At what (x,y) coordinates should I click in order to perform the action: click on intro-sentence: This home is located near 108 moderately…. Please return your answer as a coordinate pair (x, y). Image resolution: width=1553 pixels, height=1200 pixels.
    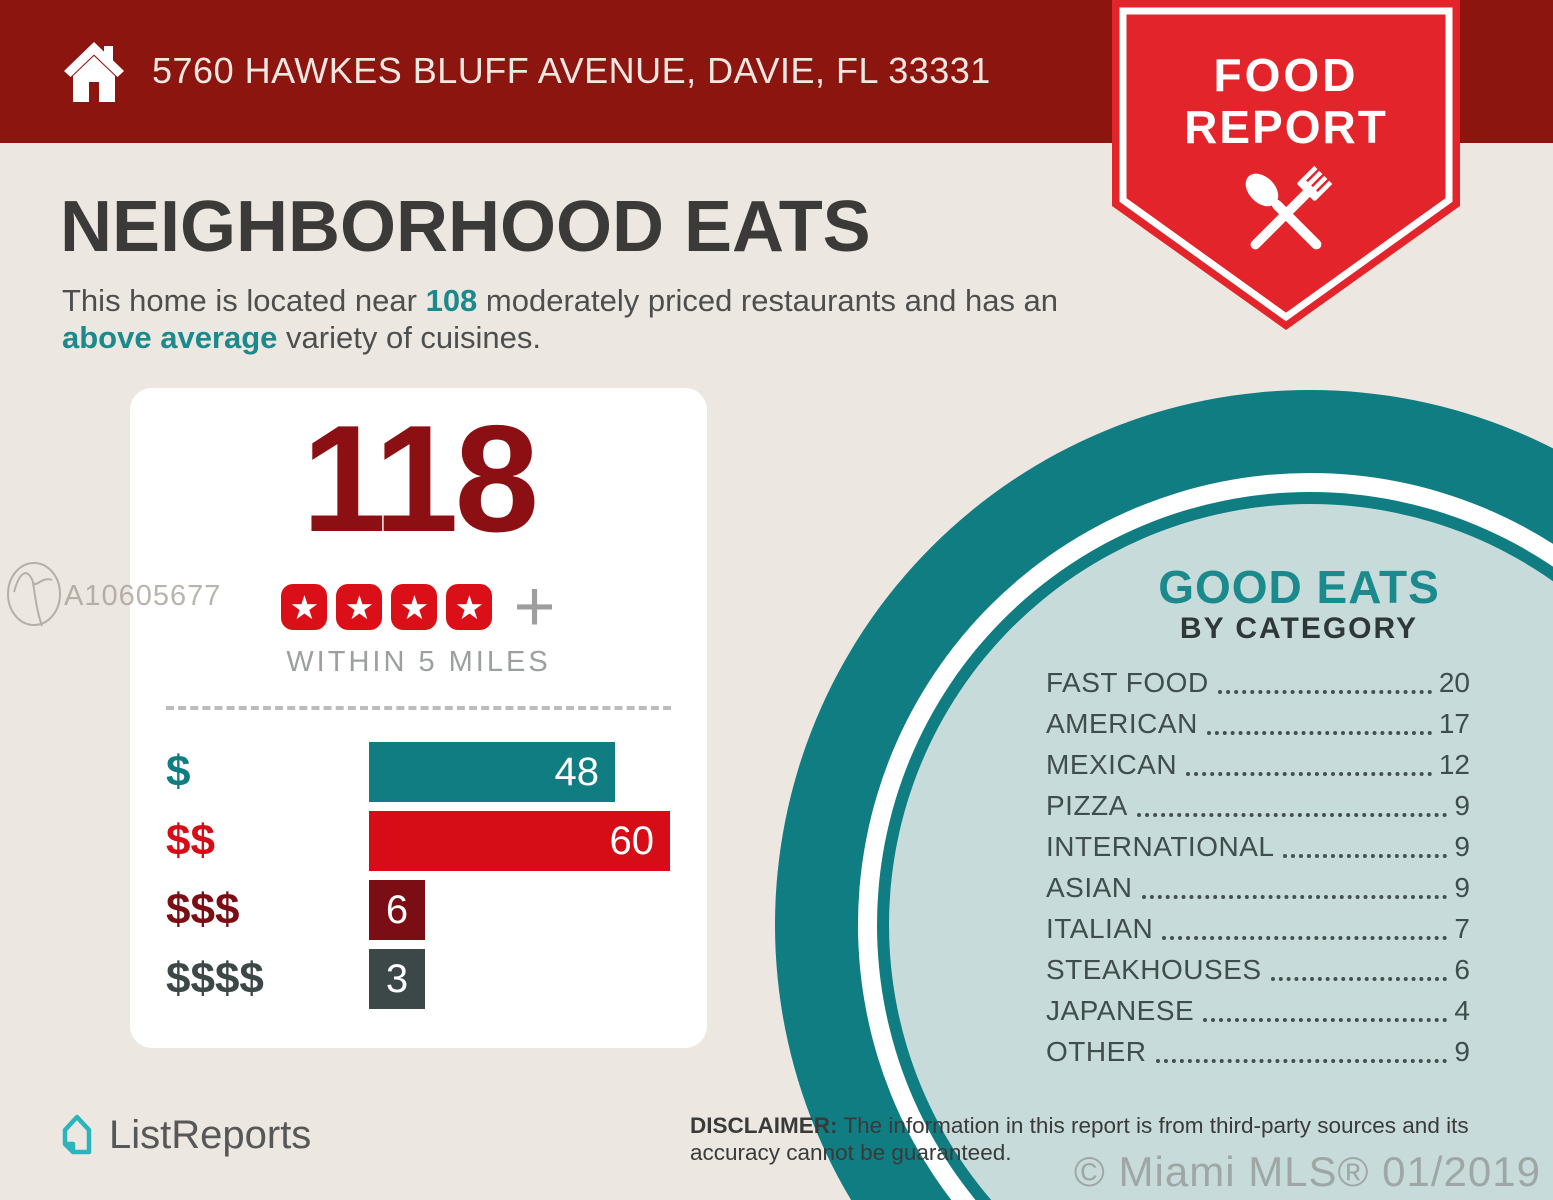
    Looking at the image, I should click on (572, 319).